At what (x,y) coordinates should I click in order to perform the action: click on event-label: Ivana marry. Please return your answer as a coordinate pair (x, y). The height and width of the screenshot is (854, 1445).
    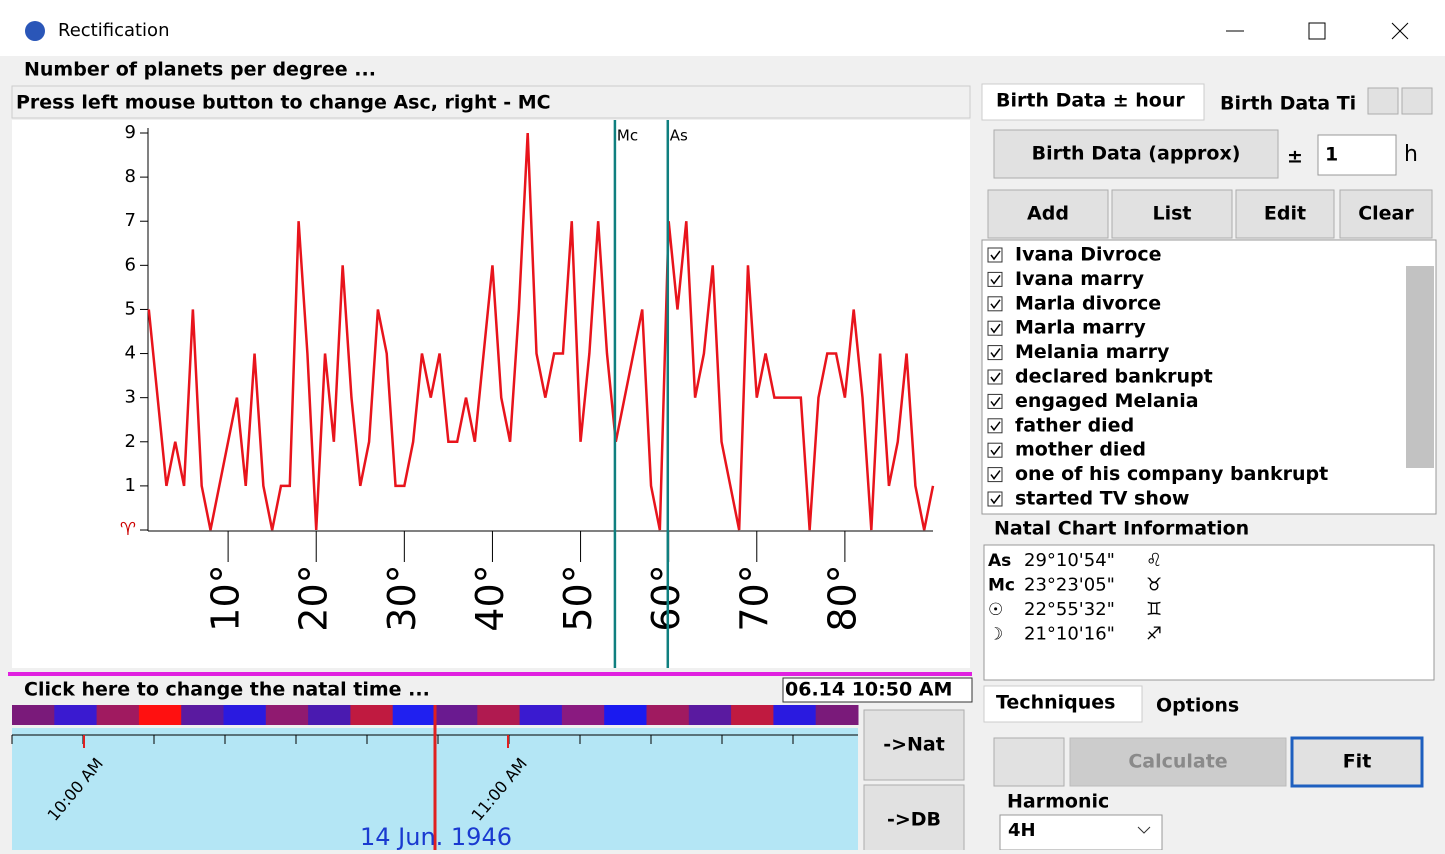
    Looking at the image, I should click on (1080, 279).